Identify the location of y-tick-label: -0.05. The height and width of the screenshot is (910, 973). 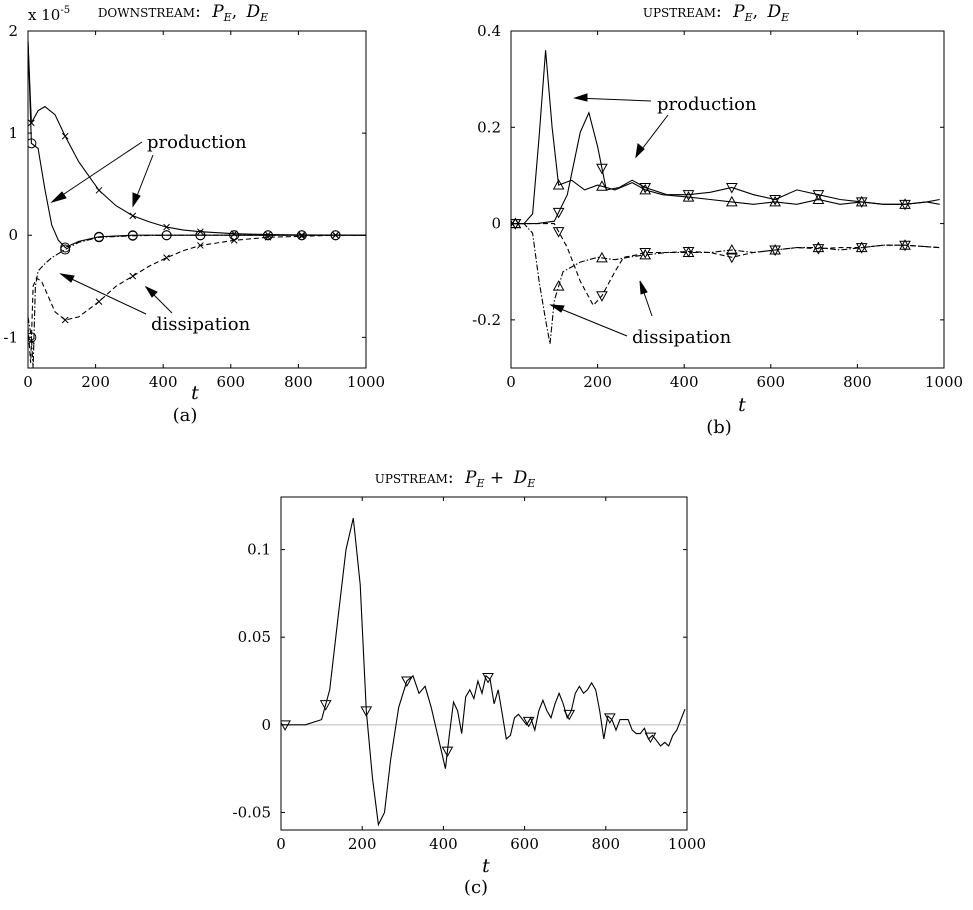
(252, 812).